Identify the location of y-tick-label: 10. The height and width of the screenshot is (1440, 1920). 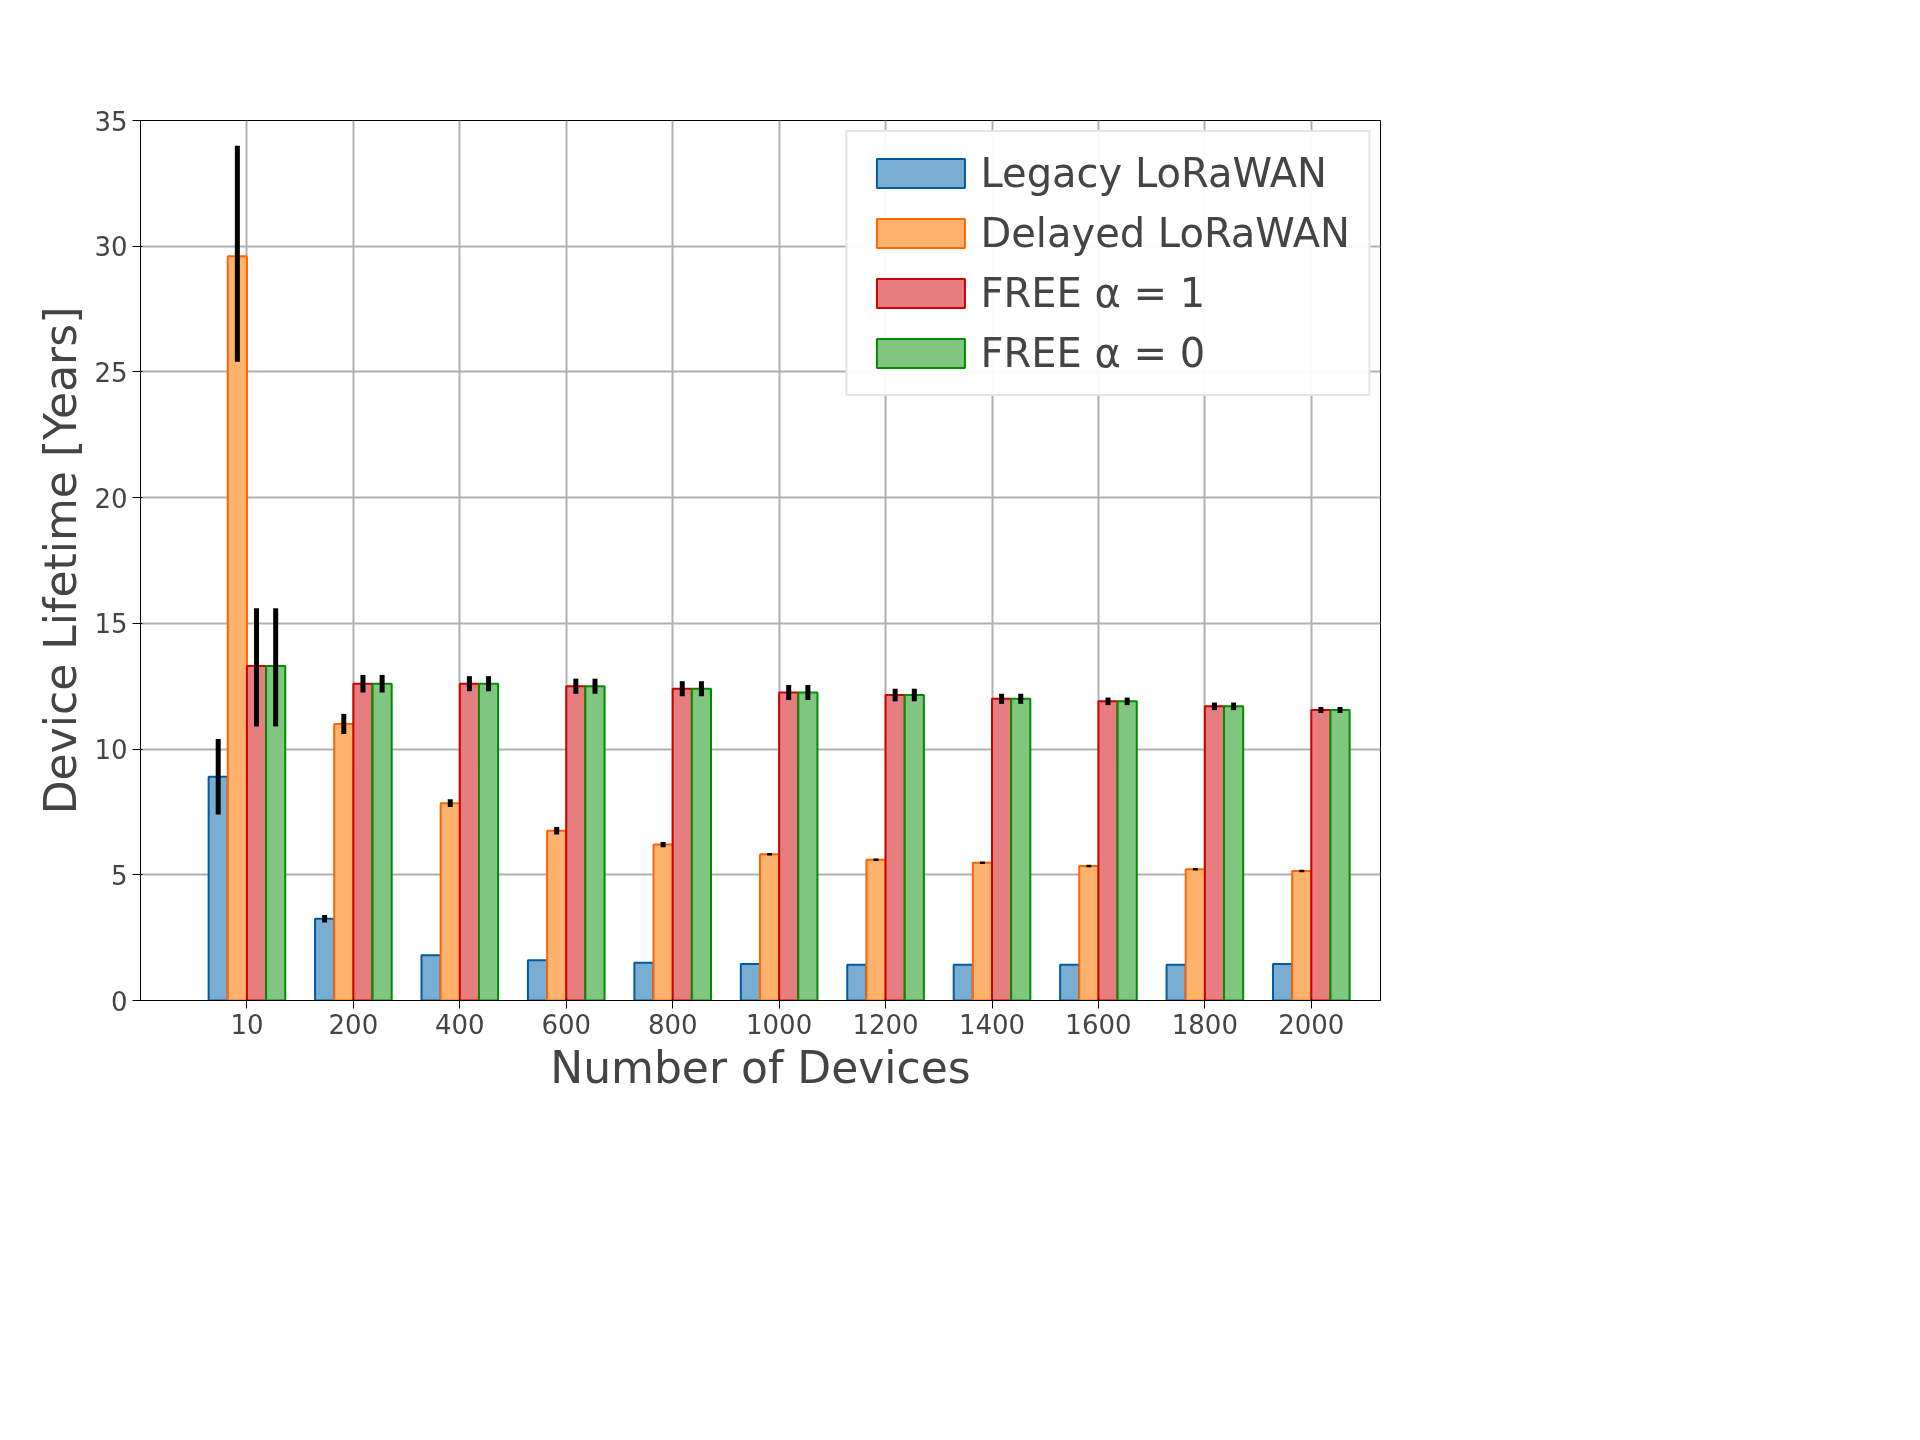
(111, 750).